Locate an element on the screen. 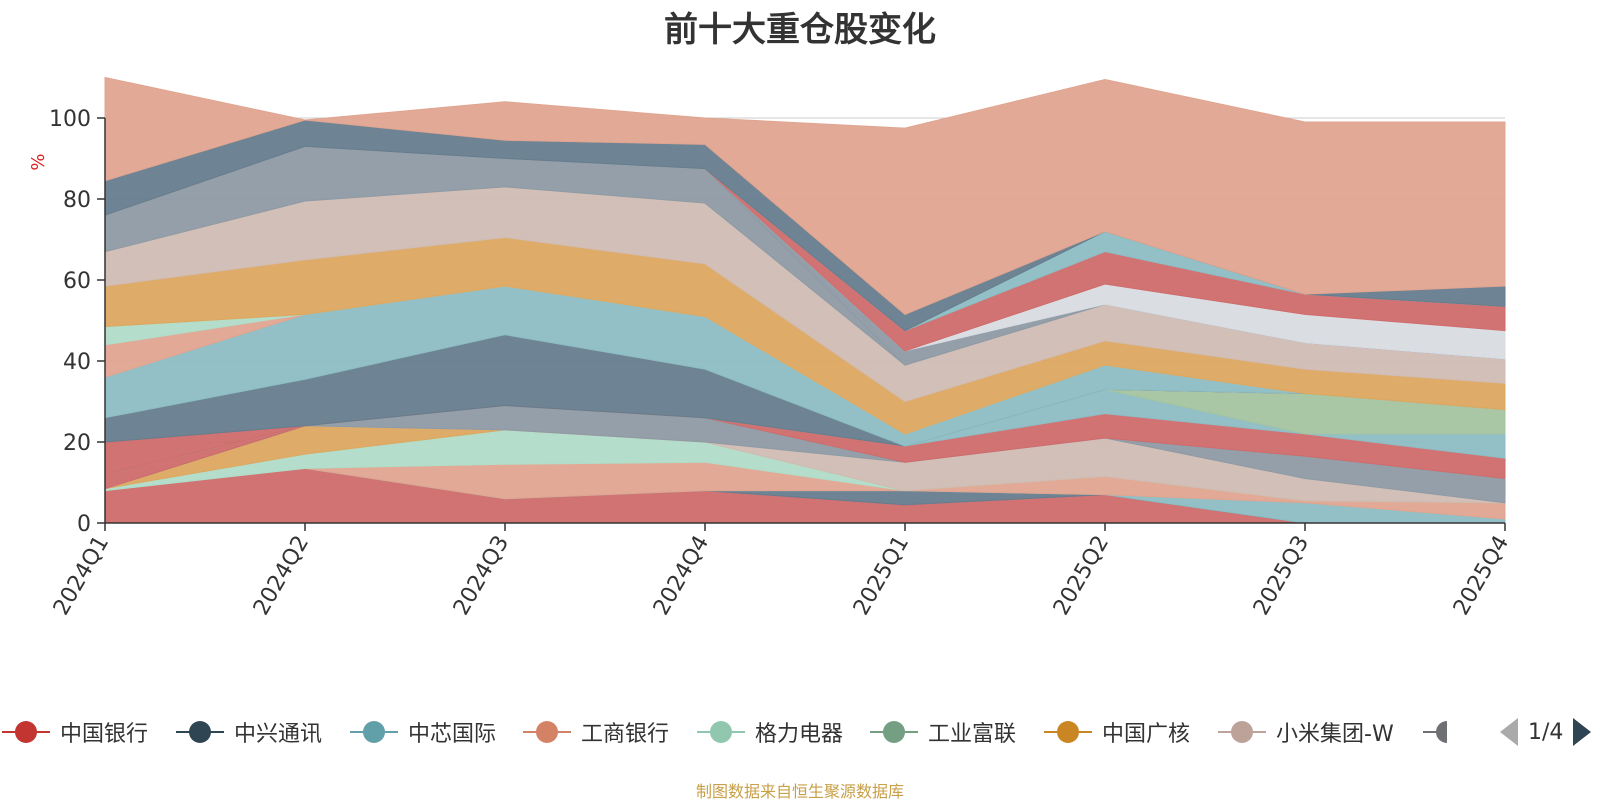 This screenshot has height=802, width=1600. legend-item: 中兴通讯 is located at coordinates (249, 732).